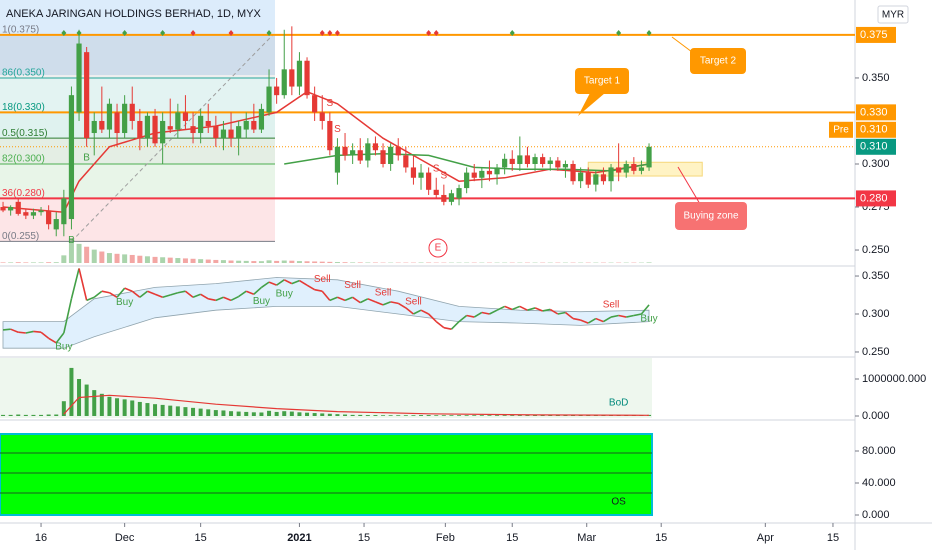 The width and height of the screenshot is (932, 550). I want to click on oscillator-block, so click(326, 474).